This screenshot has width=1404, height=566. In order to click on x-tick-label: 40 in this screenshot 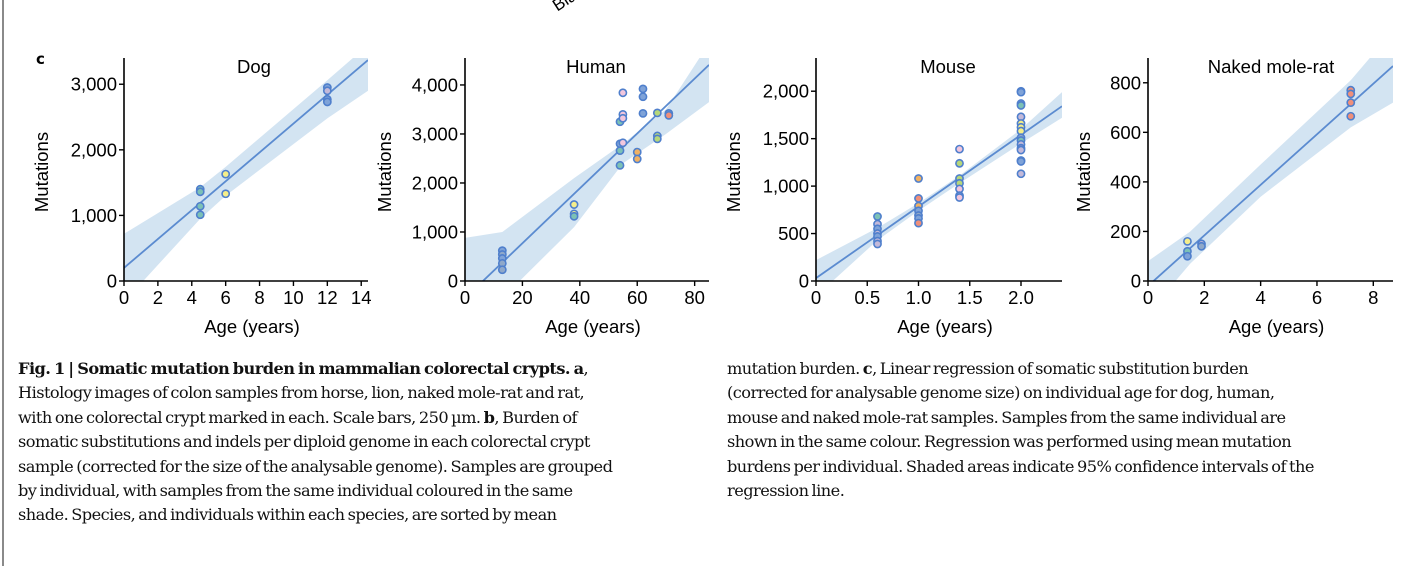, I will do `click(580, 297)`.